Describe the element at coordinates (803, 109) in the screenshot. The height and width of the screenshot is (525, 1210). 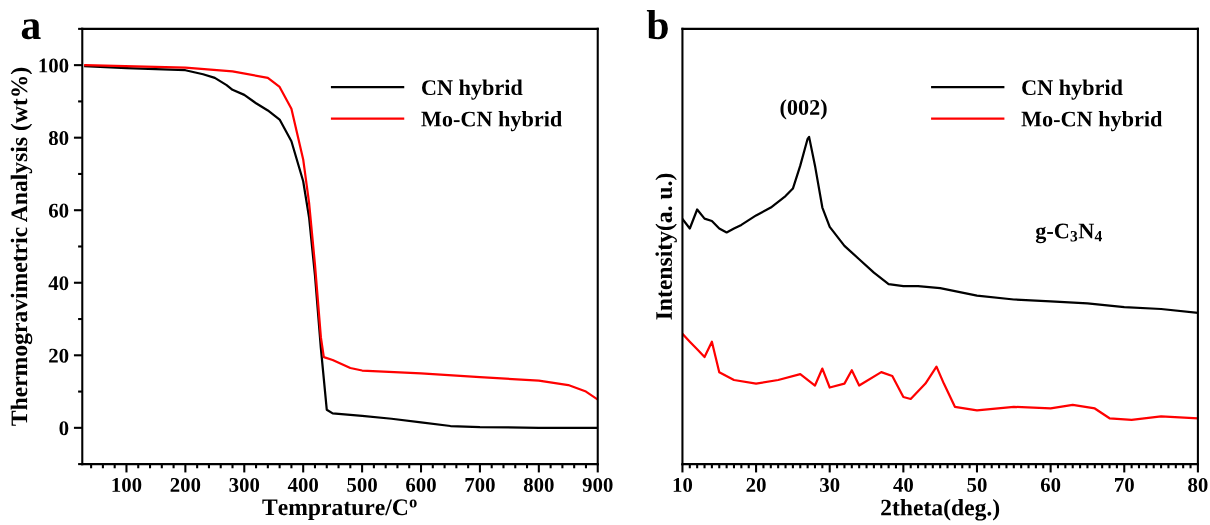
I see `text: (002)` at that location.